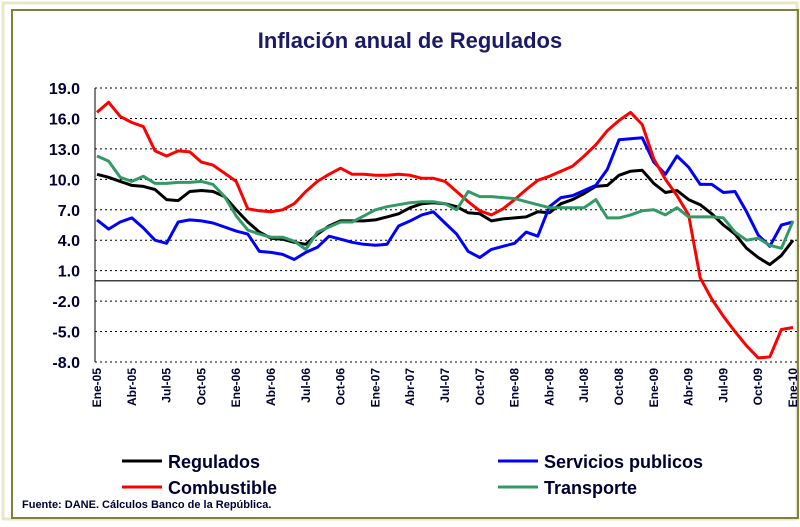 The height and width of the screenshot is (527, 800). I want to click on y-tick-label: 10.0, so click(64, 180).